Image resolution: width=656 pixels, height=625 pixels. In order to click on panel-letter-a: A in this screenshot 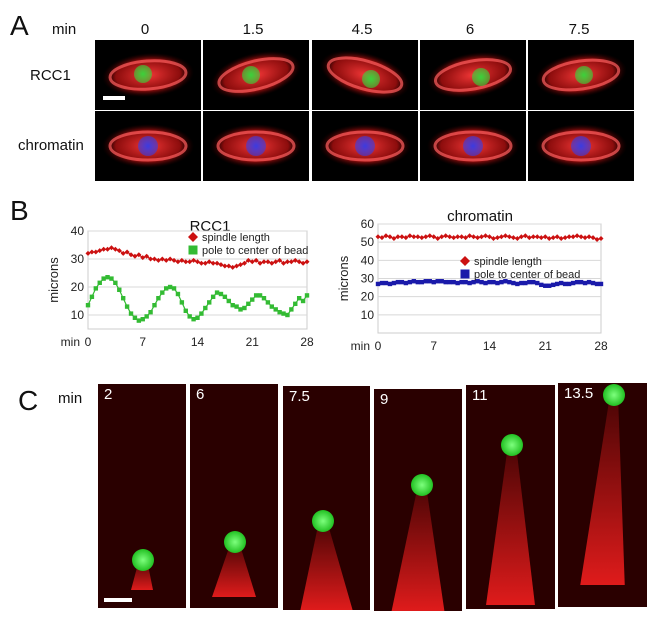, I will do `click(19, 25)`.